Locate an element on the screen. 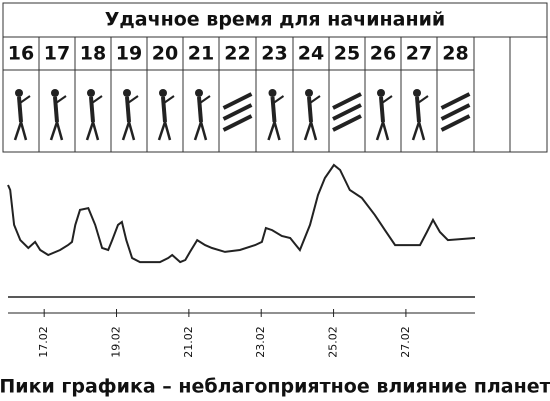 The width and height of the screenshot is (550, 401). day-label: 27 is located at coordinates (419, 54).